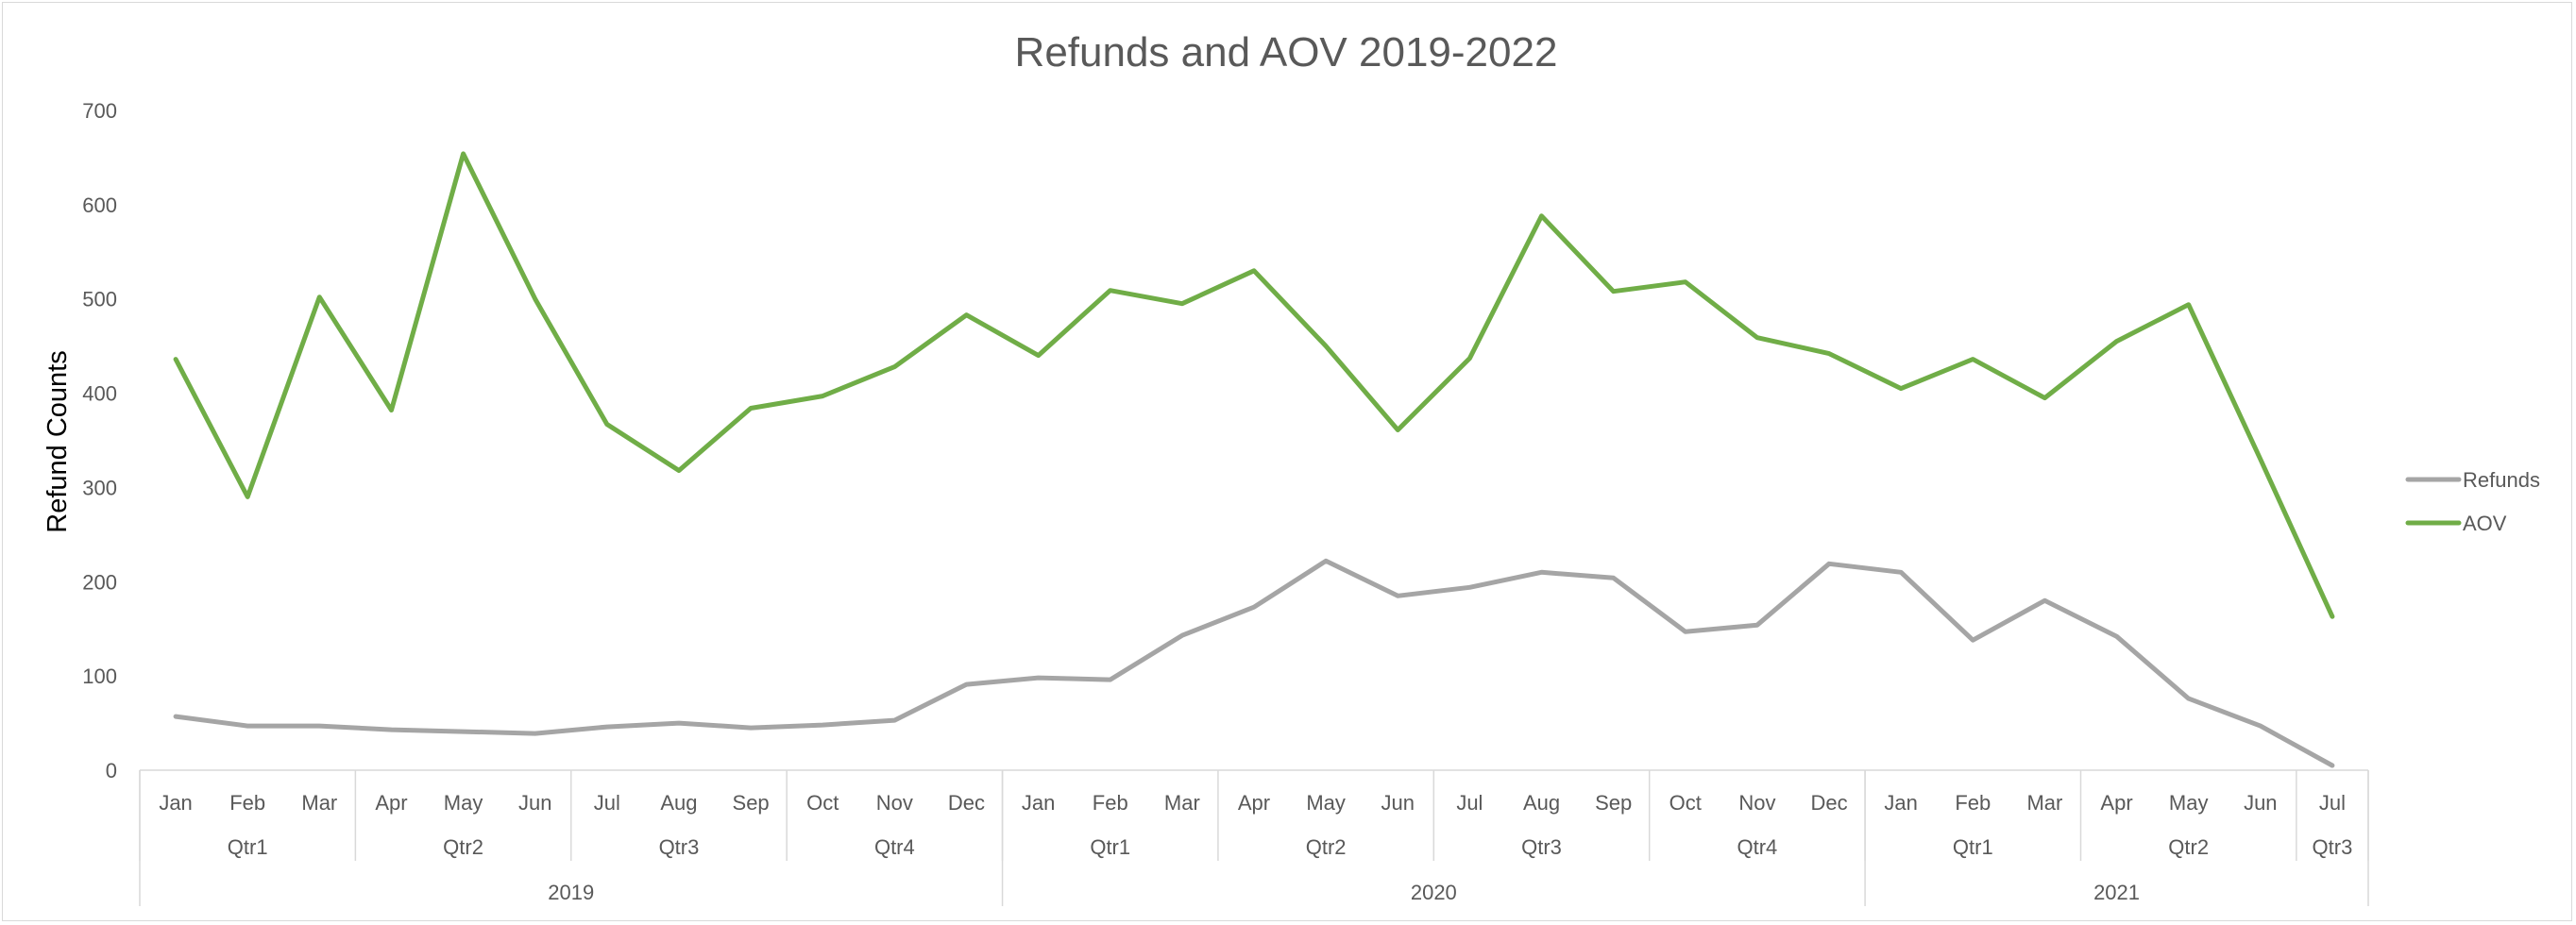 The image size is (2576, 925). Describe the element at coordinates (99, 676) in the screenshot. I see `y-tick-label: 100` at that location.